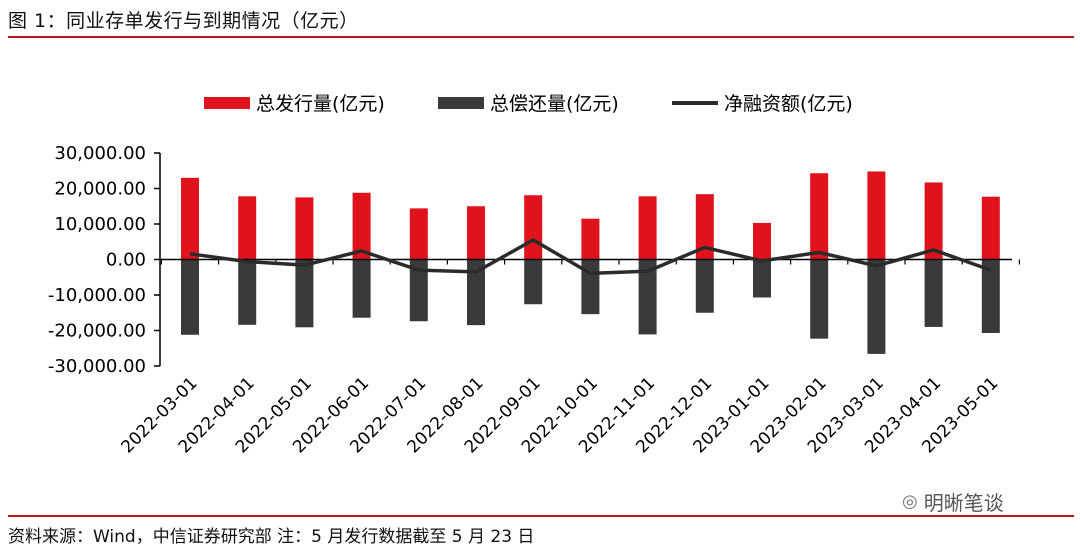  Describe the element at coordinates (100, 224) in the screenshot. I see `y-tick-label: 10,000.00` at that location.